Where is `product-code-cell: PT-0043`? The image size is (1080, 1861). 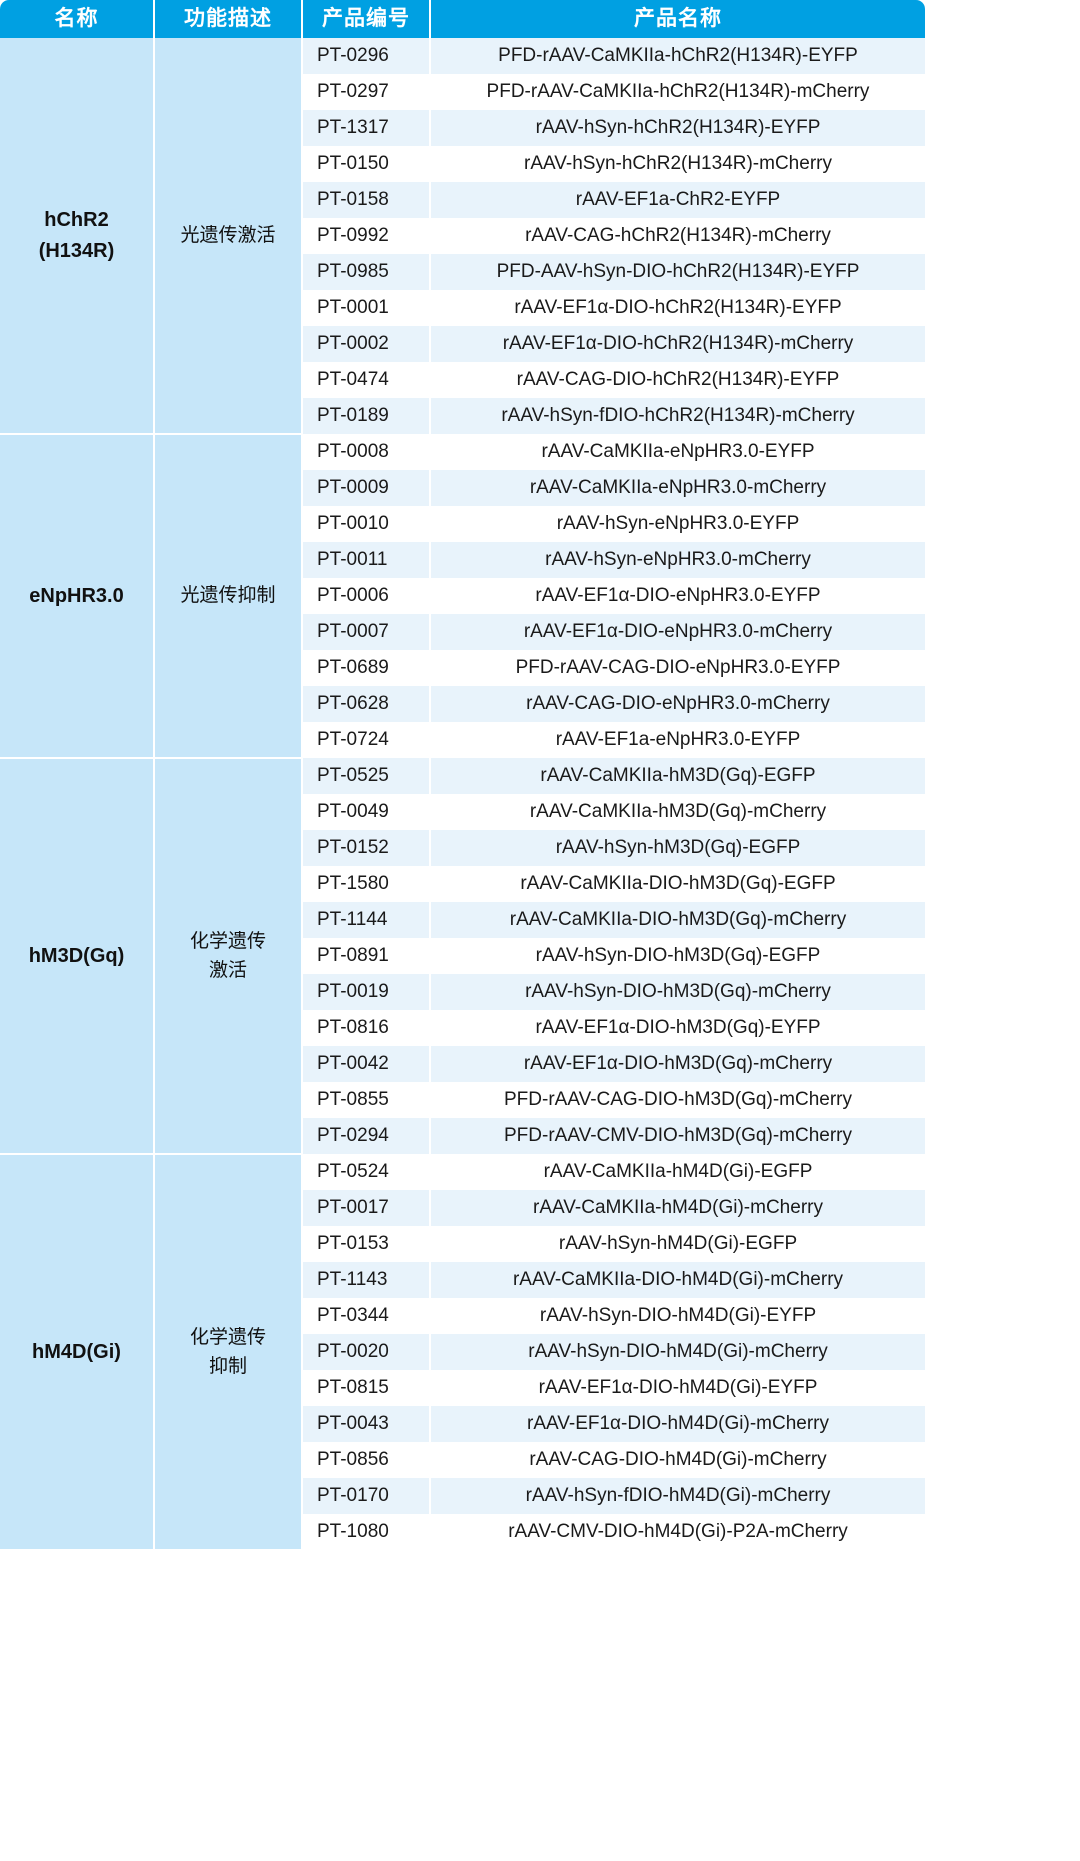 product-code-cell: PT-0043 is located at coordinates (366, 1424).